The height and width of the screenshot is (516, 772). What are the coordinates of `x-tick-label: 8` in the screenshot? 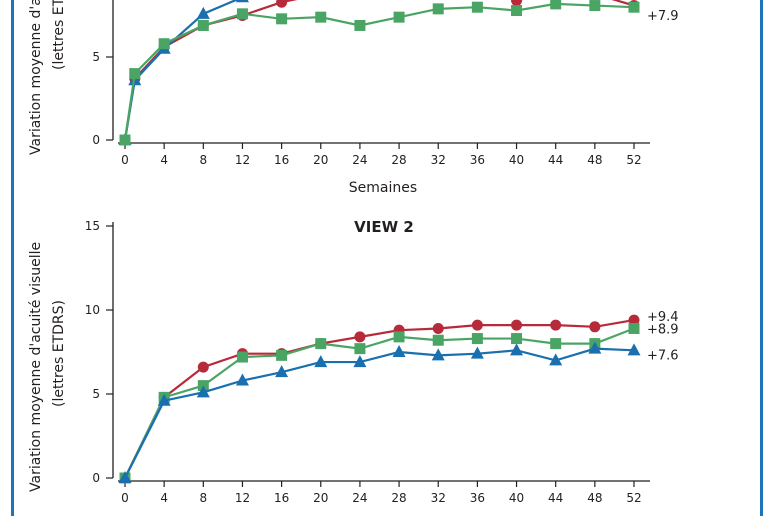 It's located at (203, 160).